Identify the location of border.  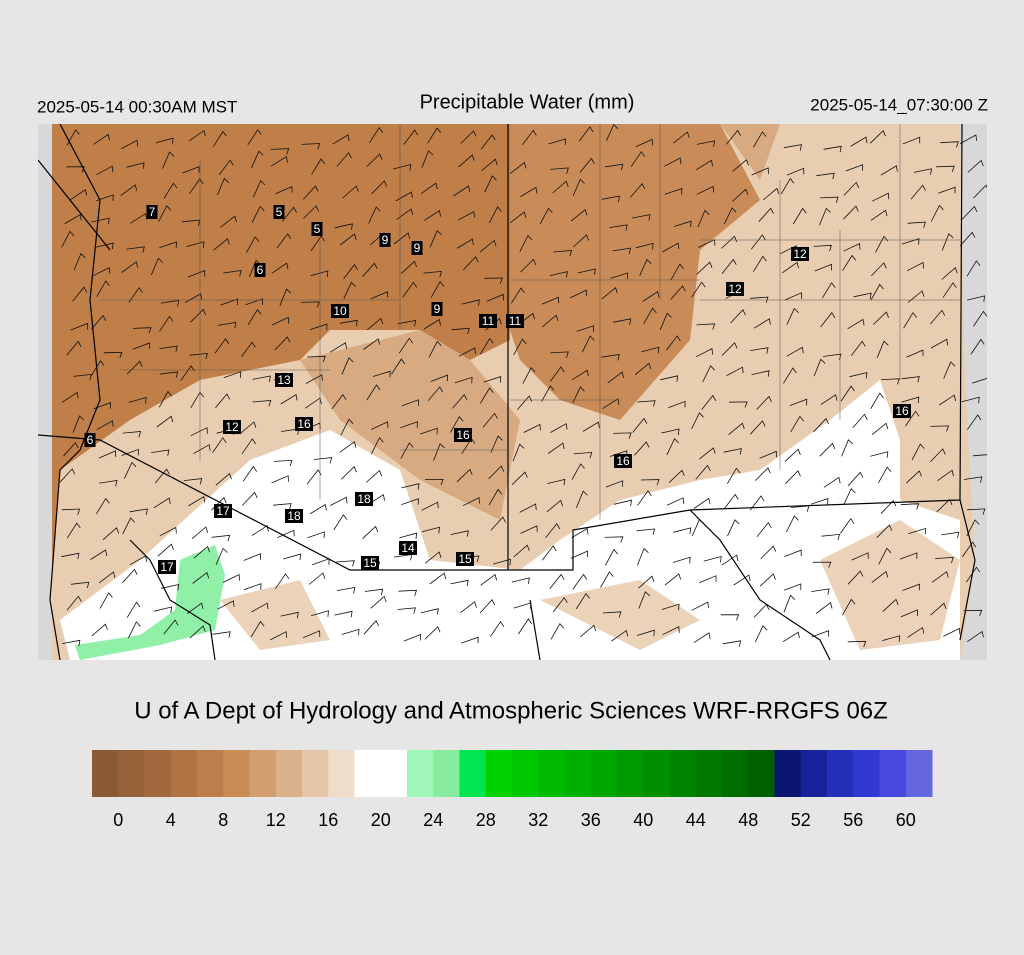
(335, 599).